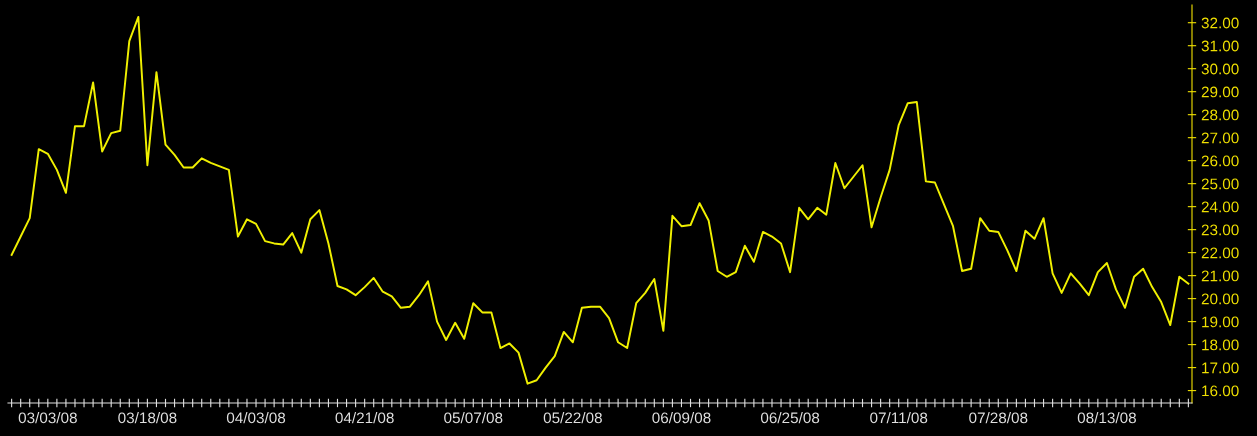 Image resolution: width=1257 pixels, height=436 pixels. What do you see at coordinates (147, 418) in the screenshot?
I see `x-tick-label: 03/18/08` at bounding box center [147, 418].